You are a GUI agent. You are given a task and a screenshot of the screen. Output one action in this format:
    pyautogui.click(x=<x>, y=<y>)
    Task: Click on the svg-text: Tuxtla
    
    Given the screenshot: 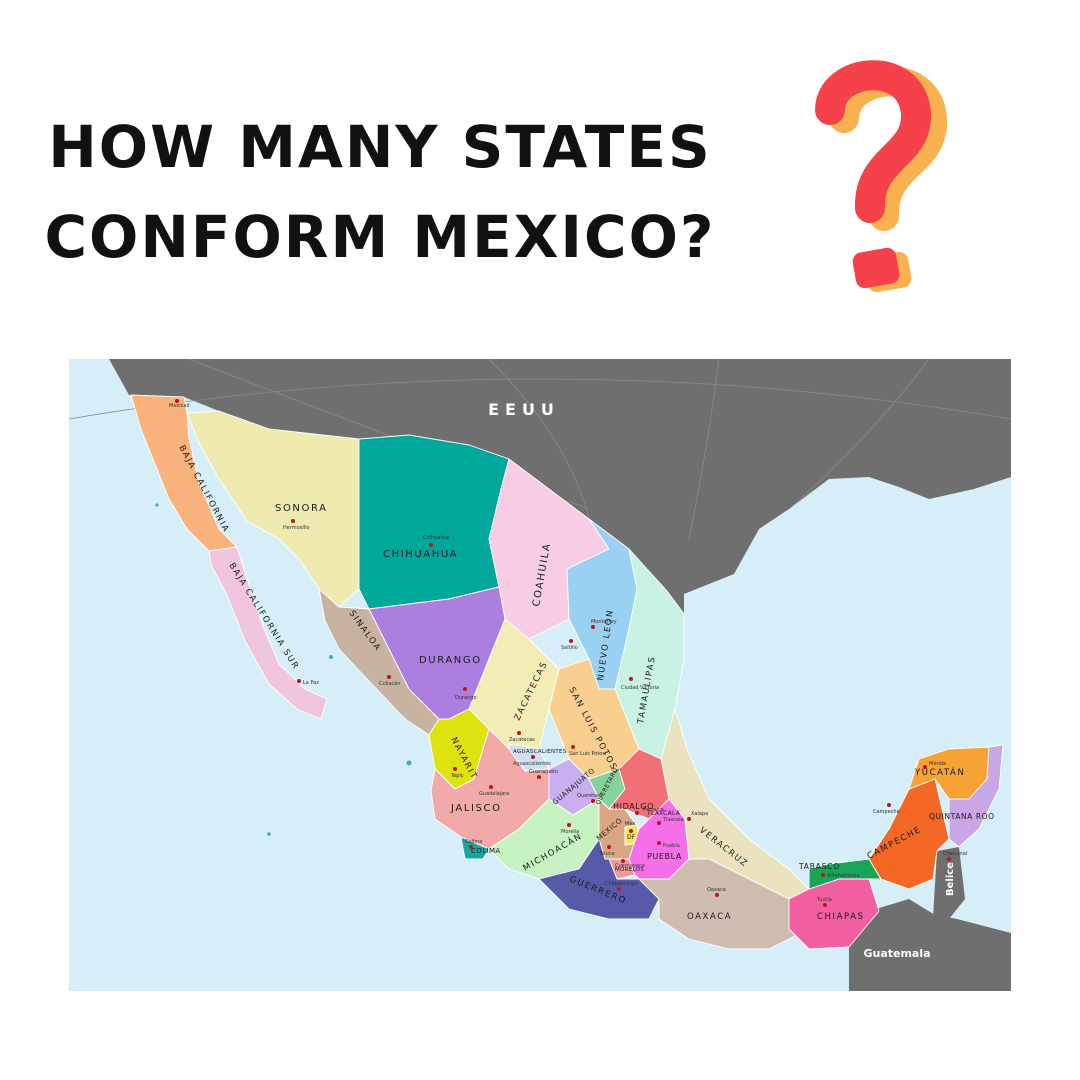 What is the action you would take?
    pyautogui.click(x=824, y=900)
    